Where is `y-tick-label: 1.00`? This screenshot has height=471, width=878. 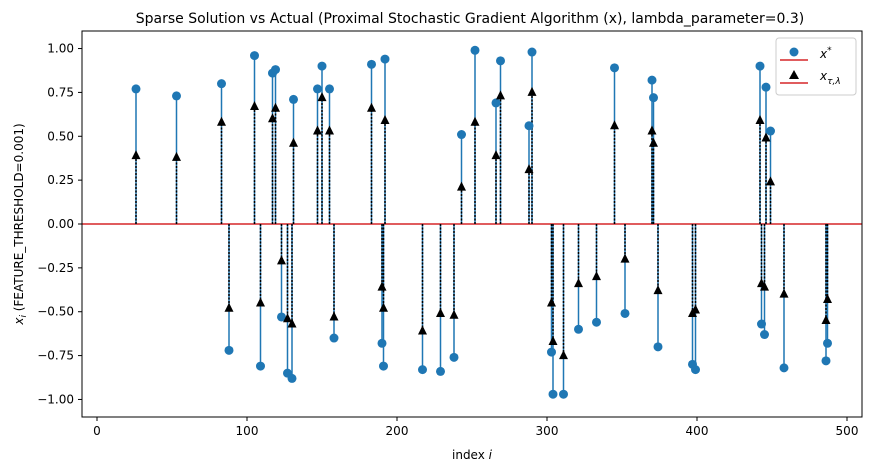 y-tick-label: 1.00 is located at coordinates (60, 49).